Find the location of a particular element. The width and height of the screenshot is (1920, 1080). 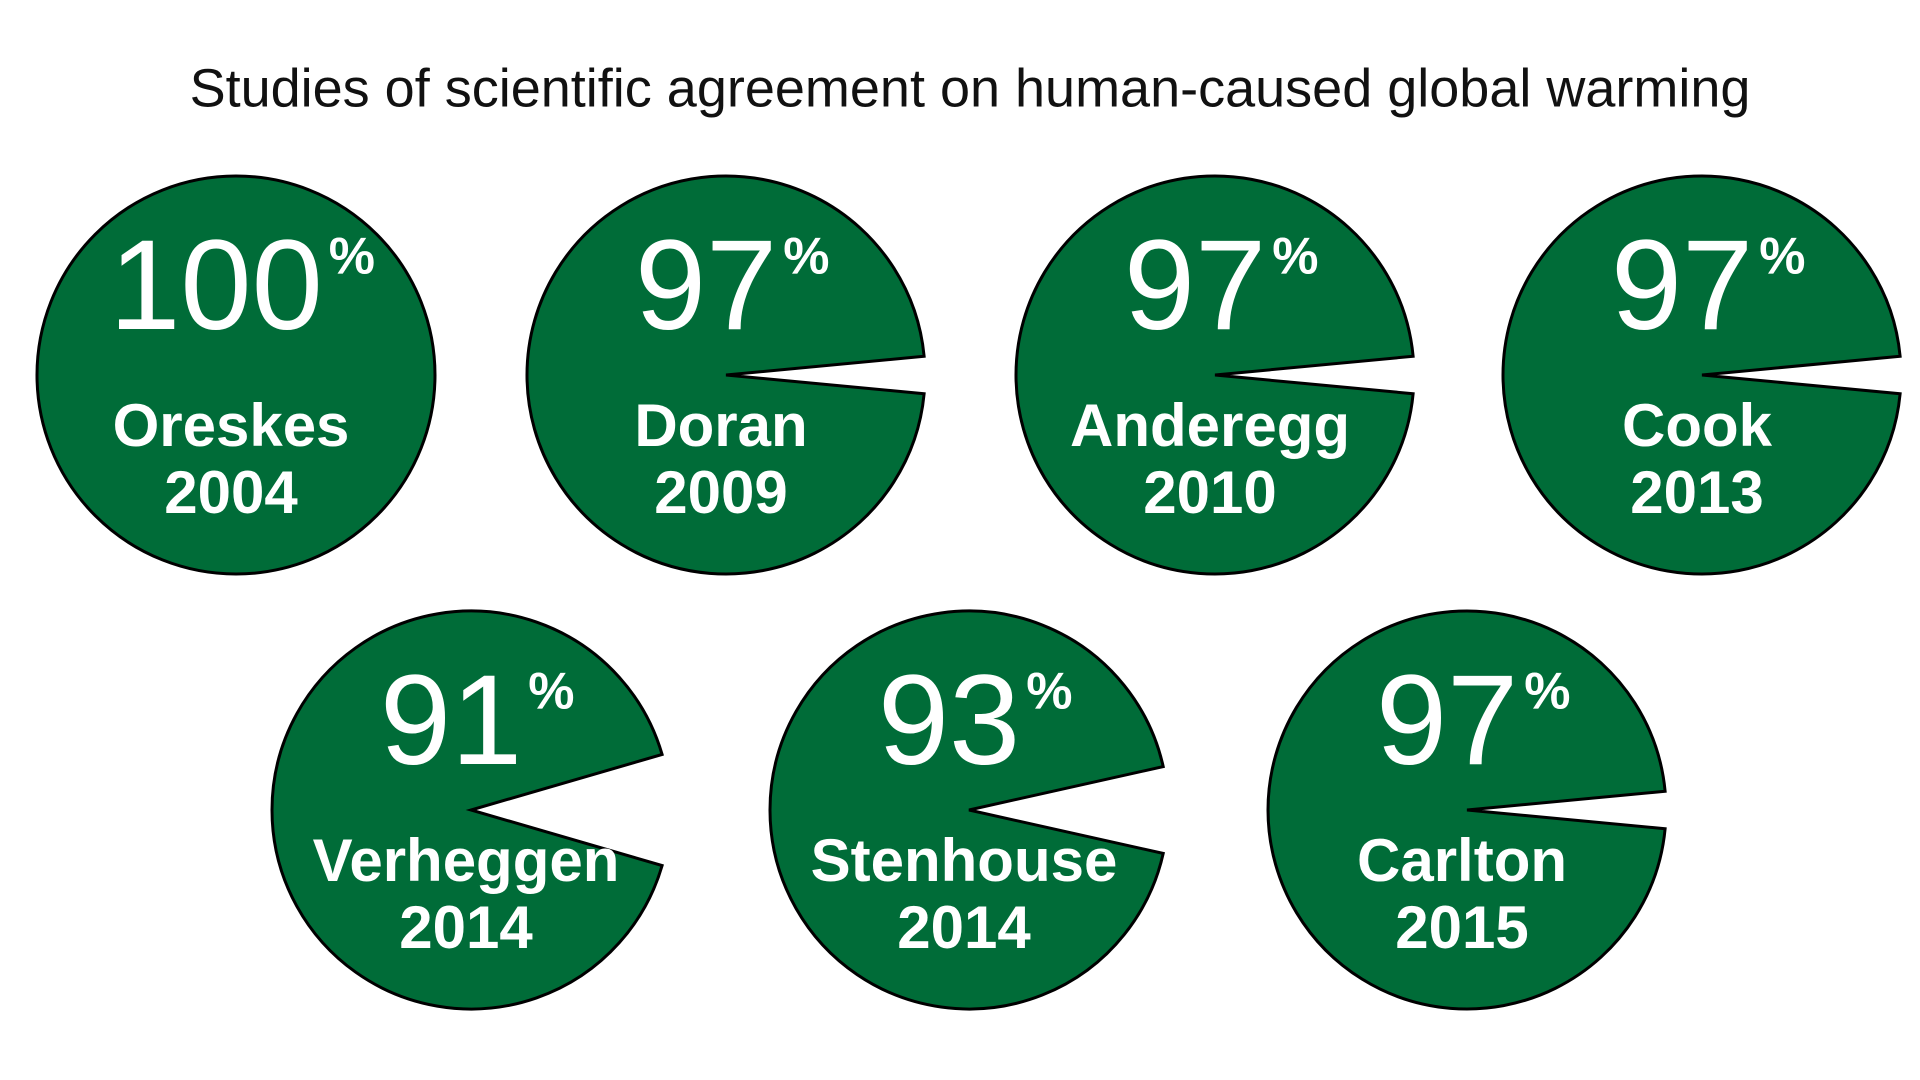

study-name: Carlton is located at coordinates (1462, 860).